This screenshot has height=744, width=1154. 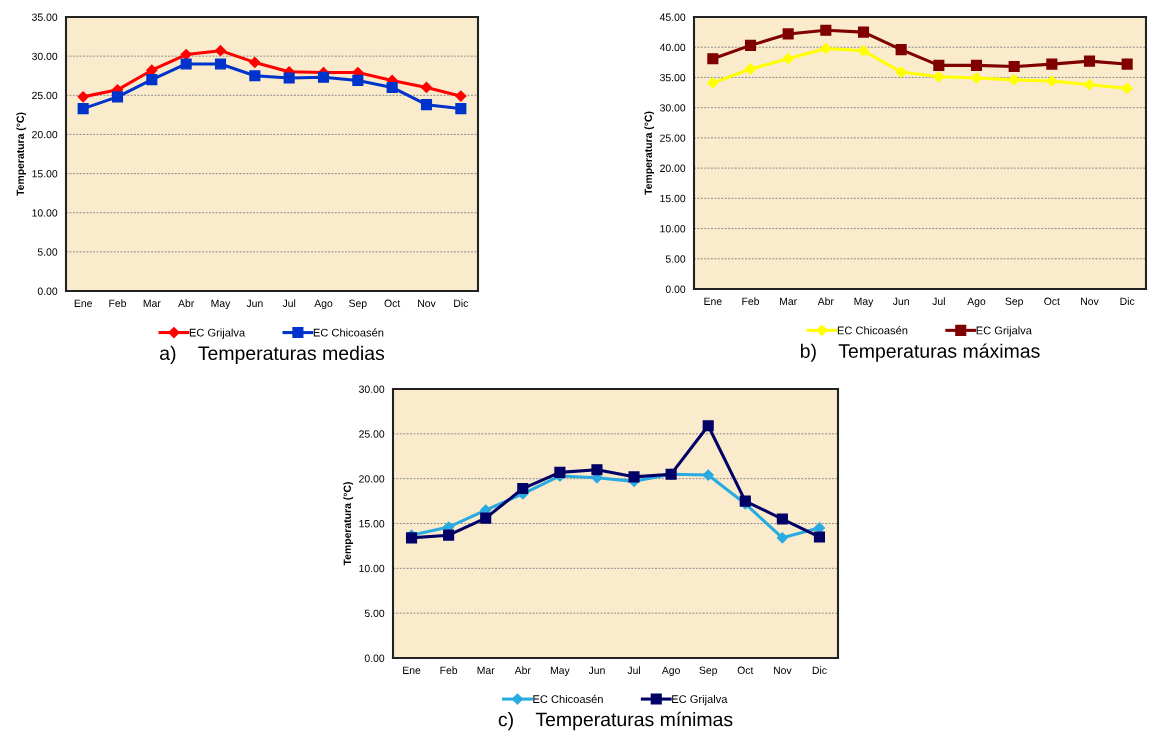 What do you see at coordinates (1090, 301) in the screenshot?
I see `x-tick-label: Nov` at bounding box center [1090, 301].